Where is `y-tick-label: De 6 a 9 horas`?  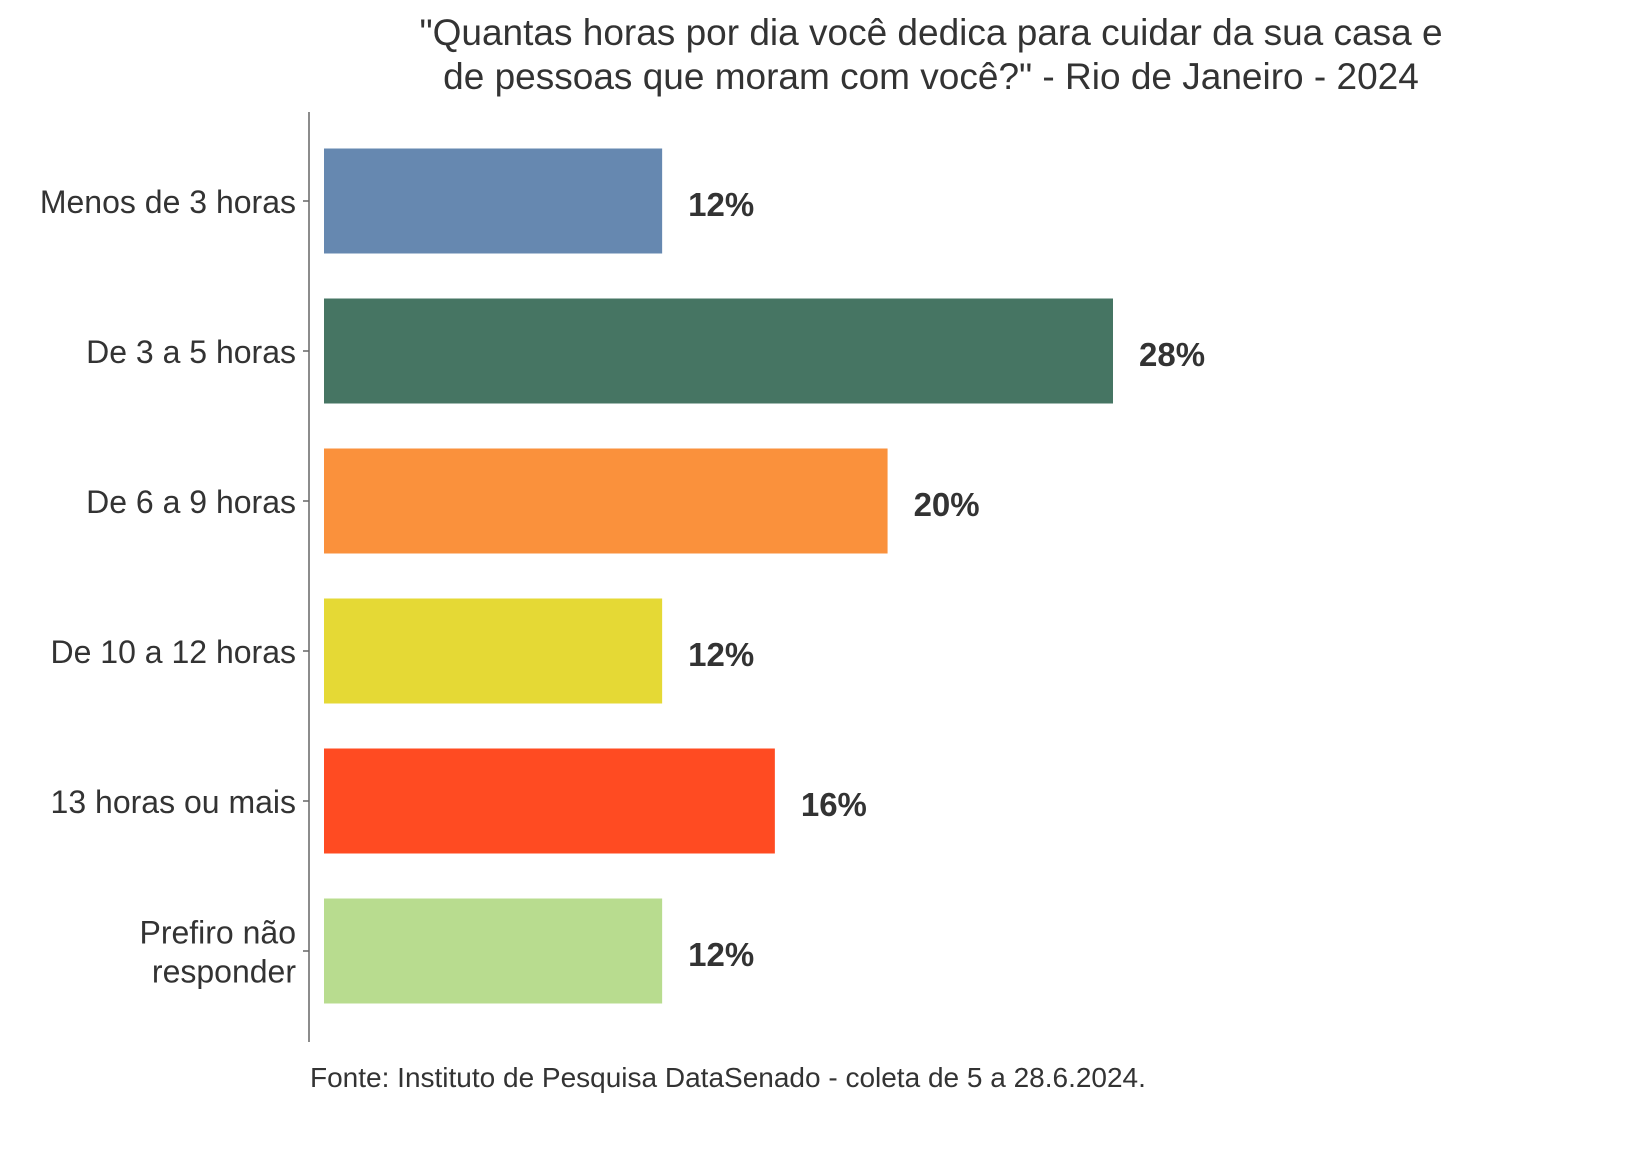 y-tick-label: De 6 a 9 horas is located at coordinates (191, 502).